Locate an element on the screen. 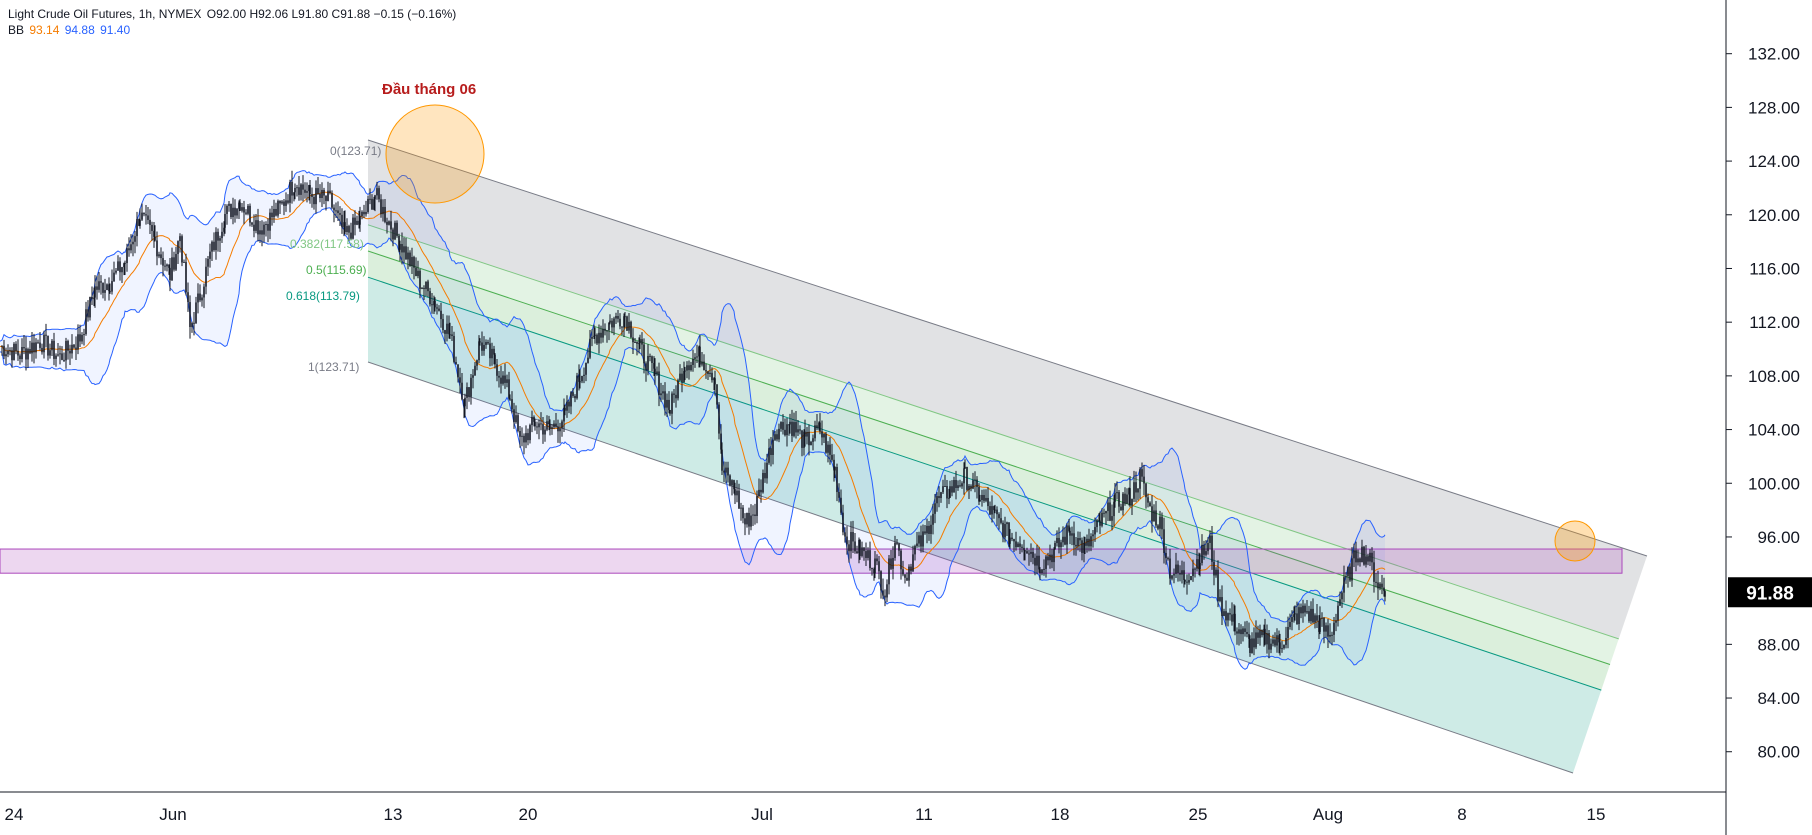  x-tick-label: 18 is located at coordinates (1060, 814).